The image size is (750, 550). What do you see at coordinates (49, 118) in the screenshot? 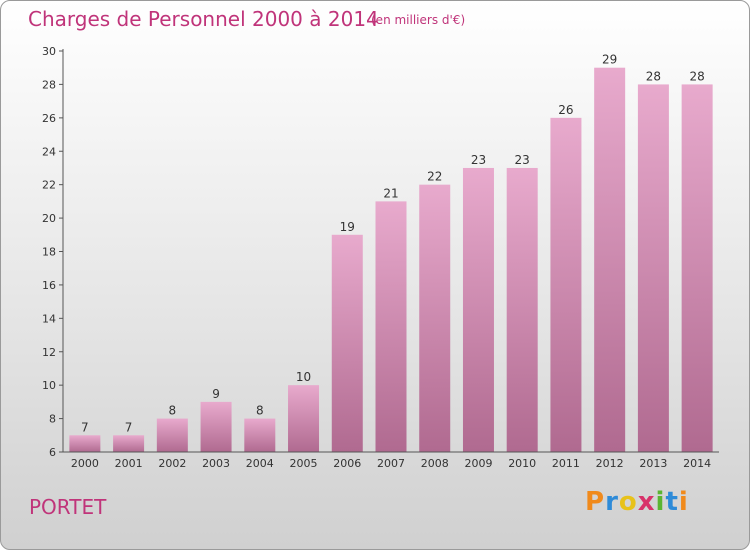
I see `y-tick-label: 26` at bounding box center [49, 118].